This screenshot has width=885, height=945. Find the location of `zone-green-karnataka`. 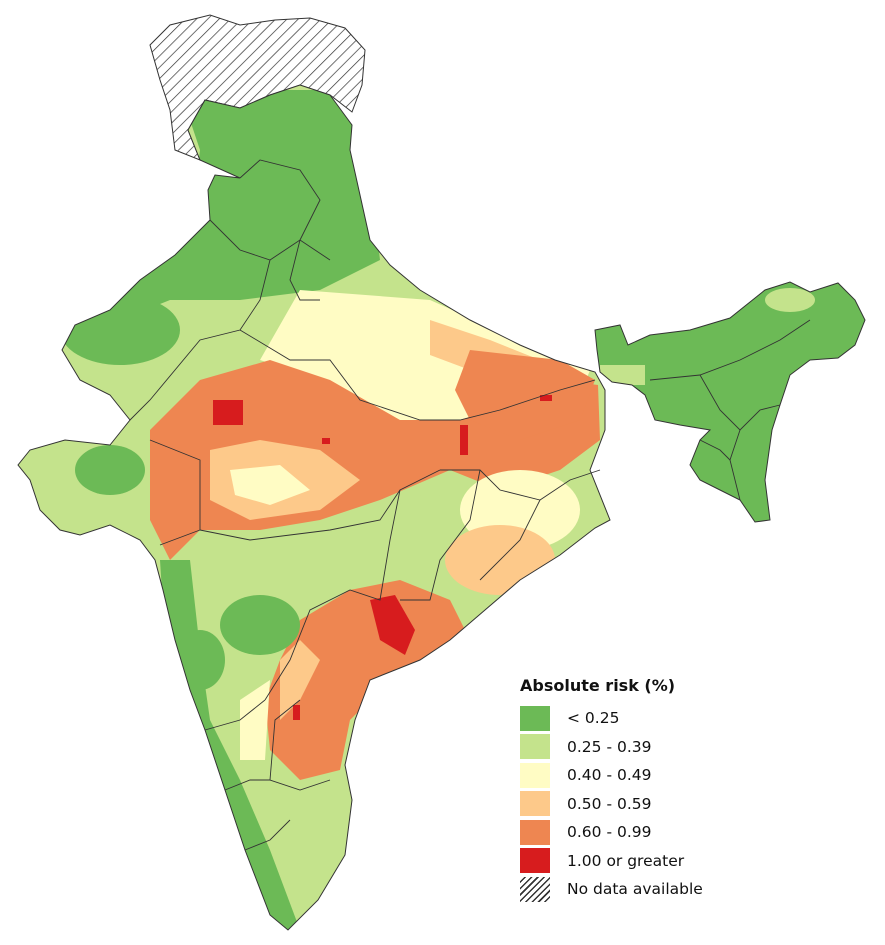

zone-green-karnataka is located at coordinates (200, 660).